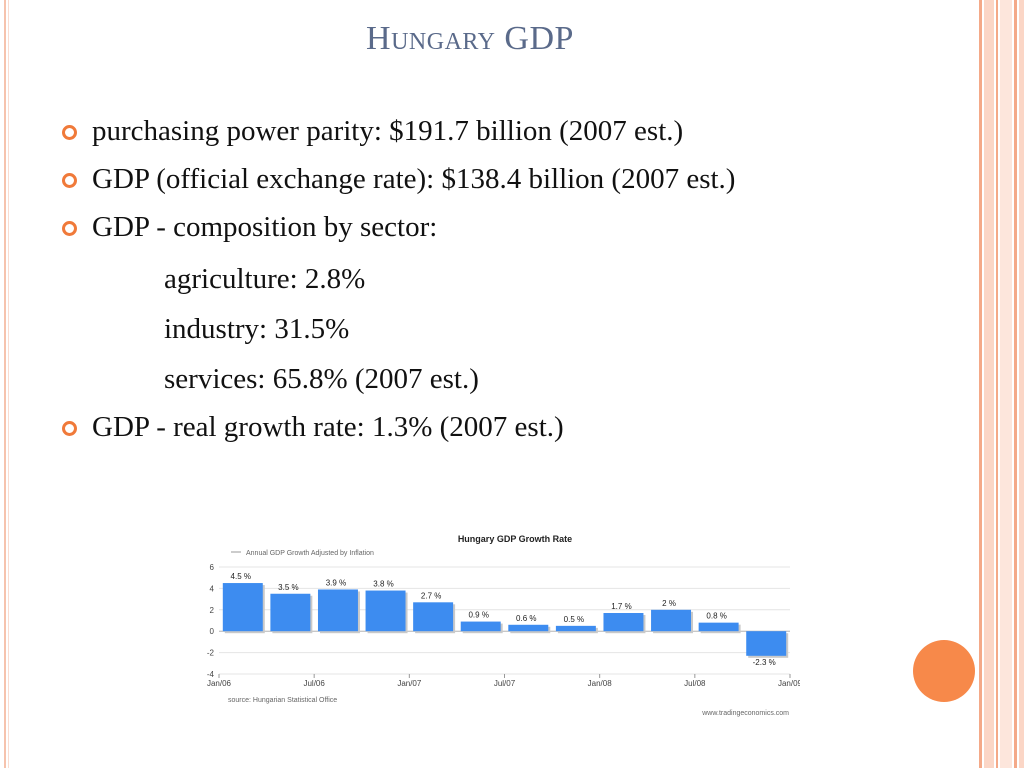 The image size is (1024, 768). What do you see at coordinates (475, 227) in the screenshot?
I see `bullet-item: GDP - composition by sector:` at bounding box center [475, 227].